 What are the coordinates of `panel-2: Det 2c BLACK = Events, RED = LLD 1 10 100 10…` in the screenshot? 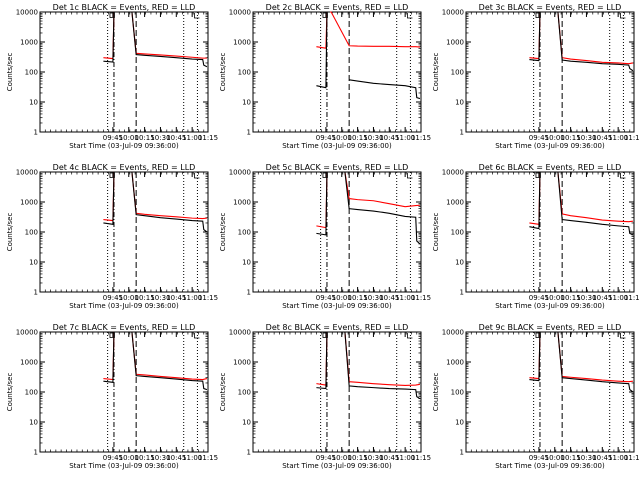 It's located at (325, 76).